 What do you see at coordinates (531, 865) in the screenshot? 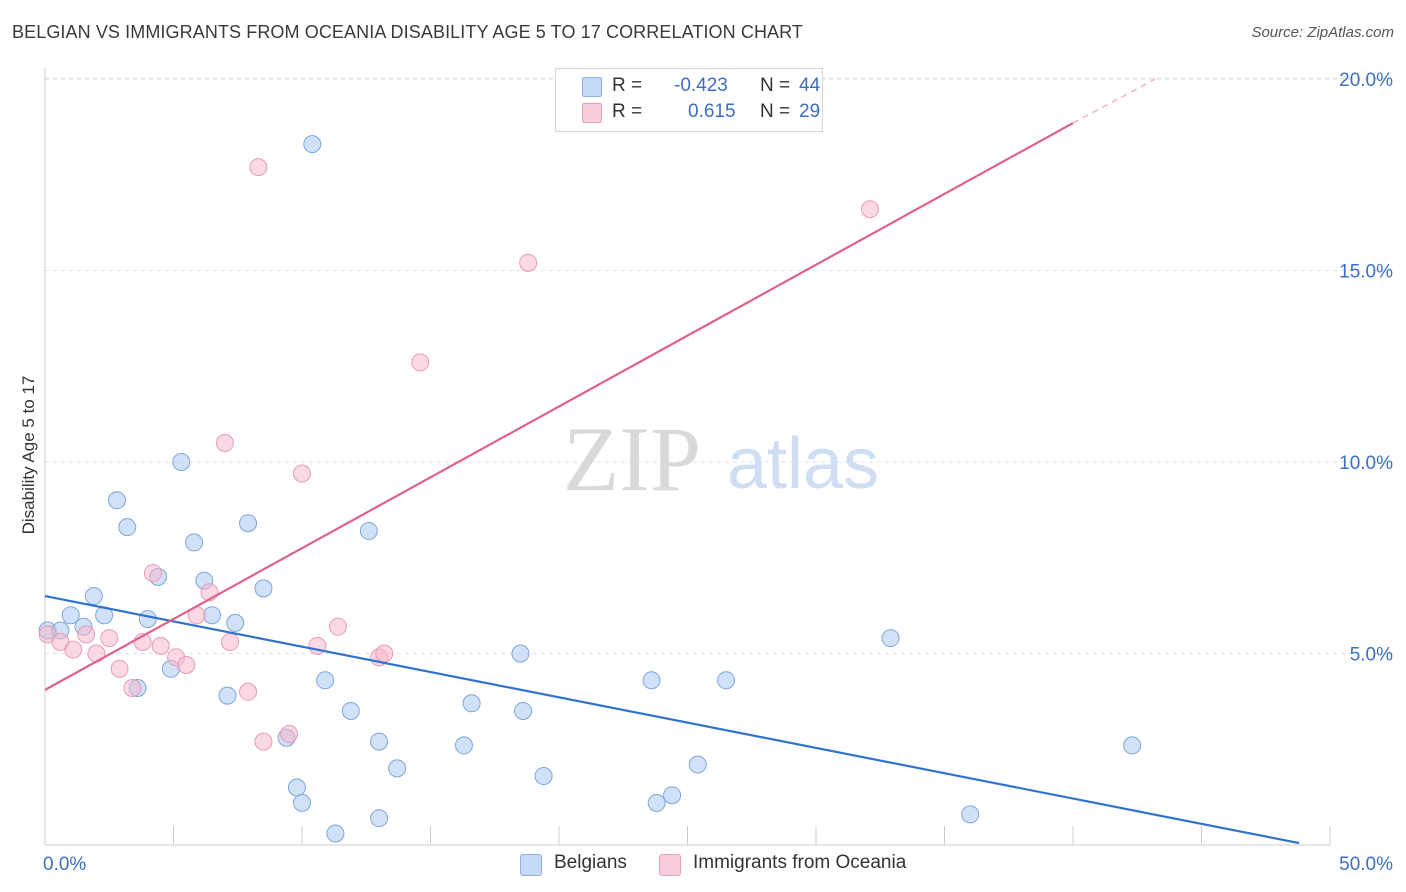
I see `bottom-legend-swatch-belgians` at bounding box center [531, 865].